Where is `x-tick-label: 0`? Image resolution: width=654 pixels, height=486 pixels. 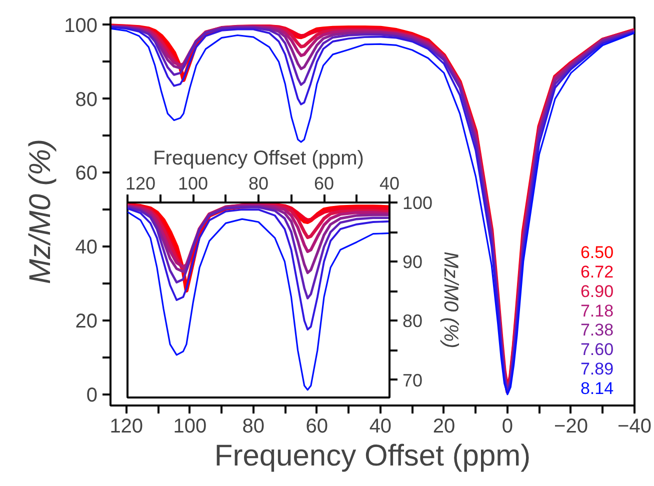 x-tick-label: 0 is located at coordinates (508, 427).